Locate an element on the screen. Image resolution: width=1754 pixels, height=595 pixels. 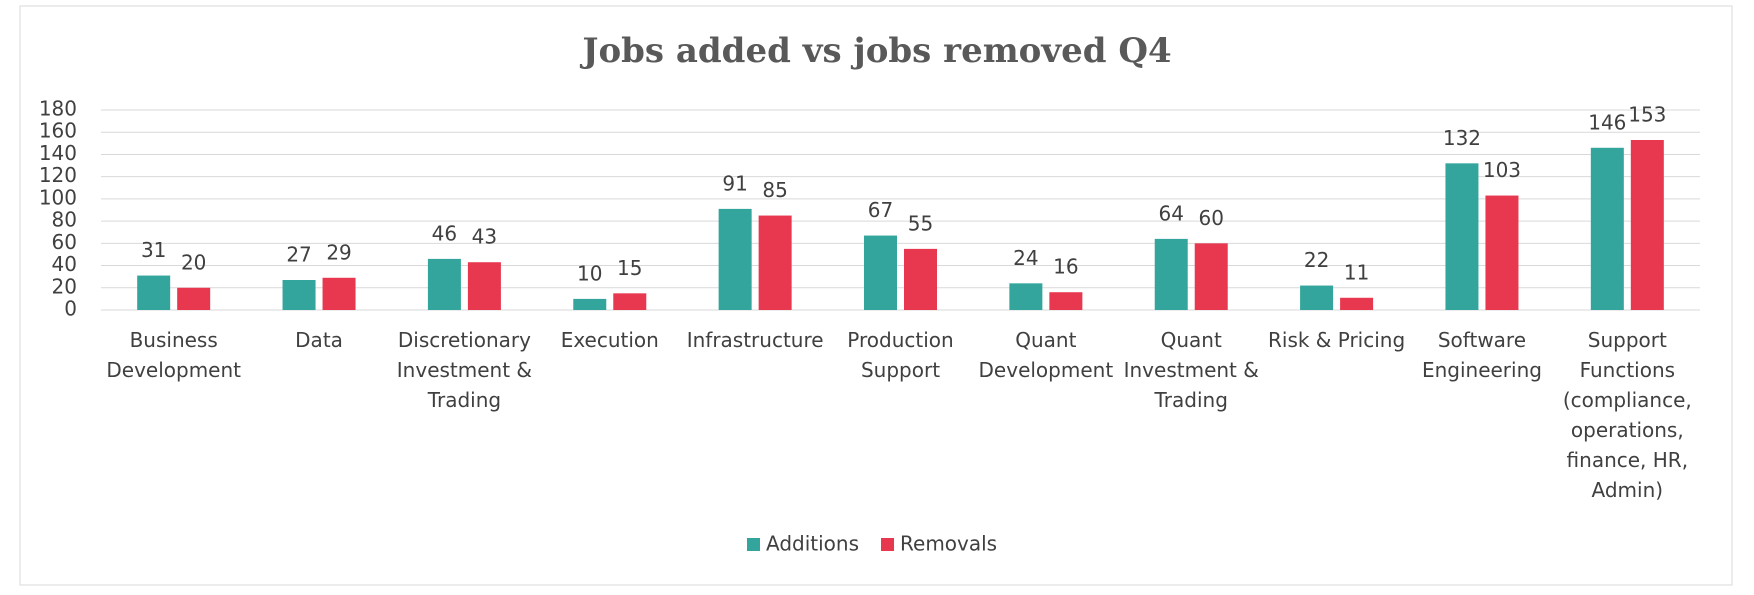
y-tick-label: 100 is located at coordinates (58, 197).